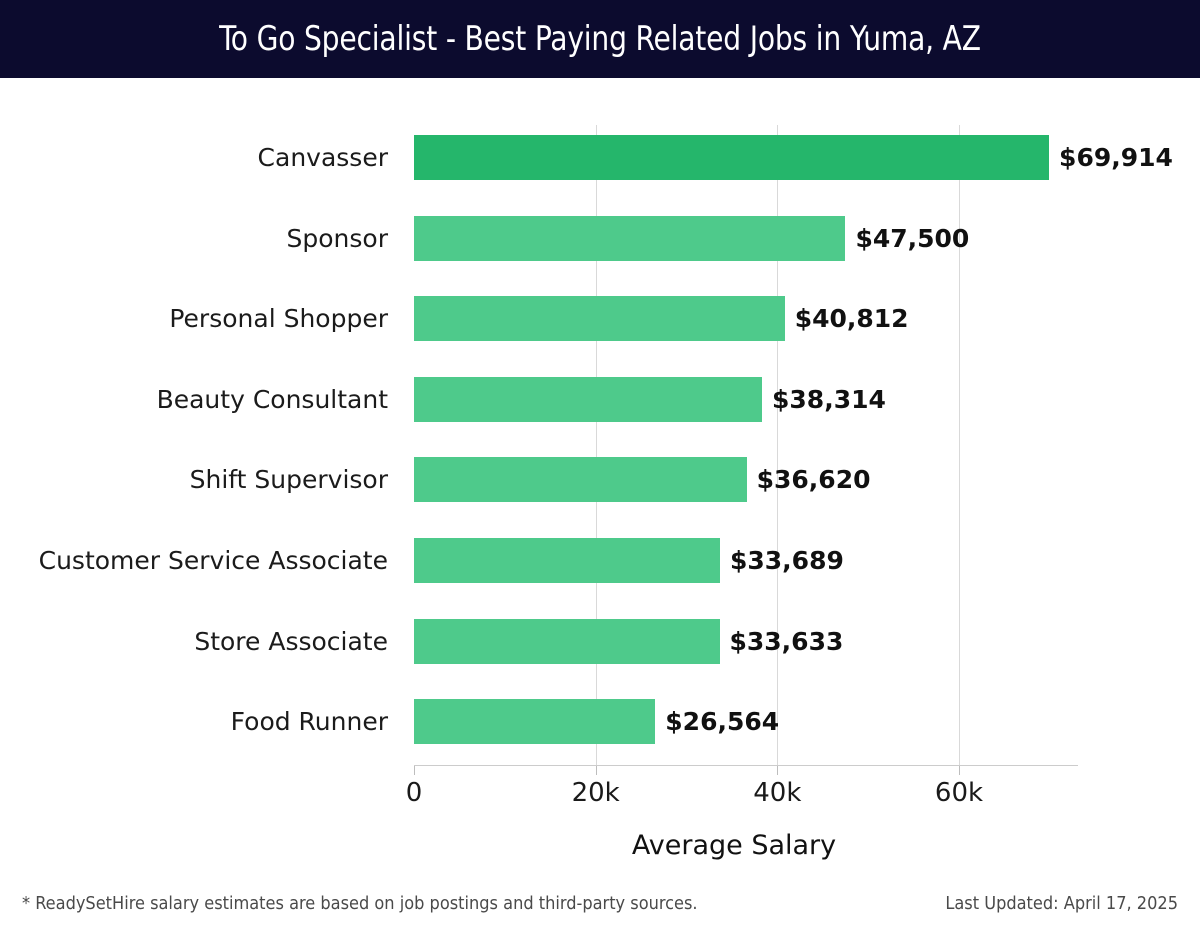 The image size is (1200, 940). I want to click on x-axis-line, so click(746, 765).